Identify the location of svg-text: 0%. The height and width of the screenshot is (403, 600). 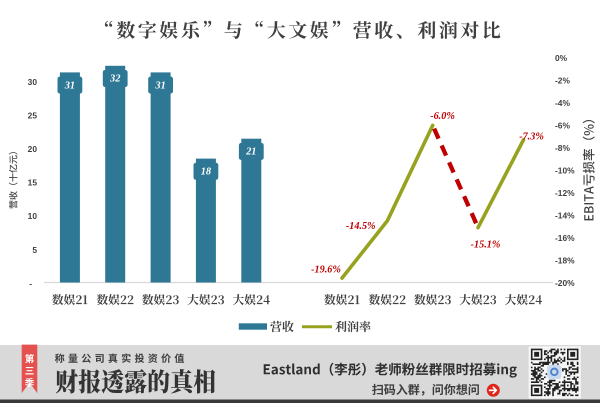
(561, 58).